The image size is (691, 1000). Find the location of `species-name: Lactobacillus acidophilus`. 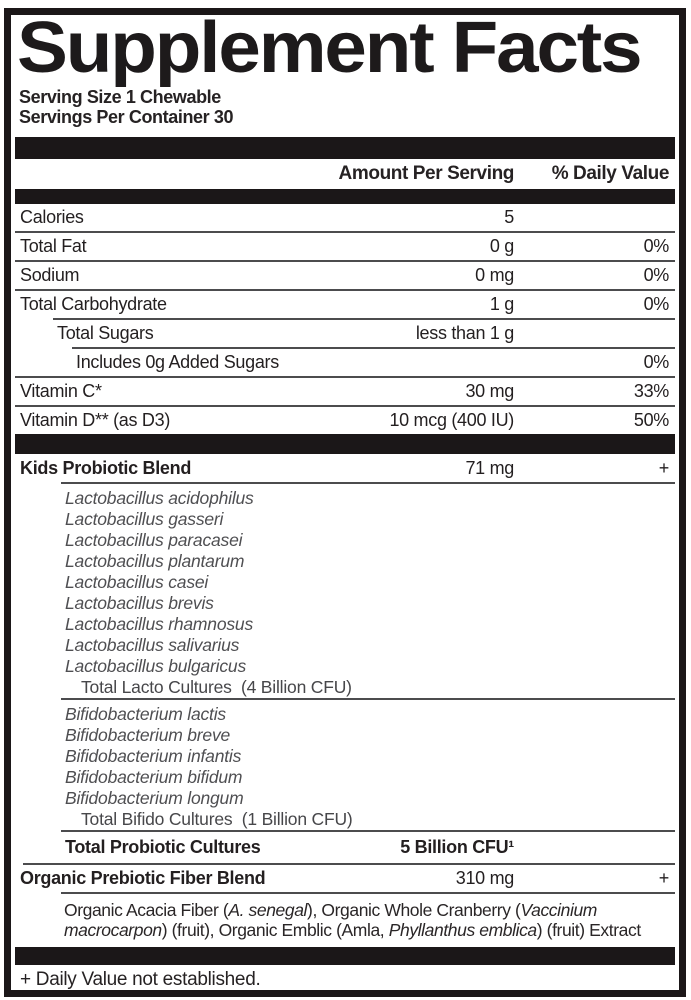

species-name: Lactobacillus acidophilus is located at coordinates (159, 498).